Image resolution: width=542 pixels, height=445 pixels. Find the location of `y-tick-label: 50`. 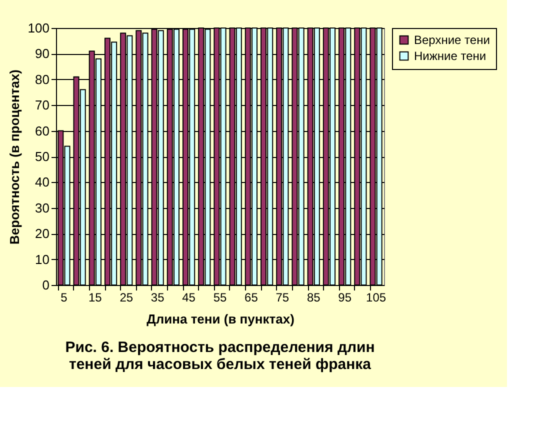

y-tick-label: 50 is located at coordinates (42, 156).